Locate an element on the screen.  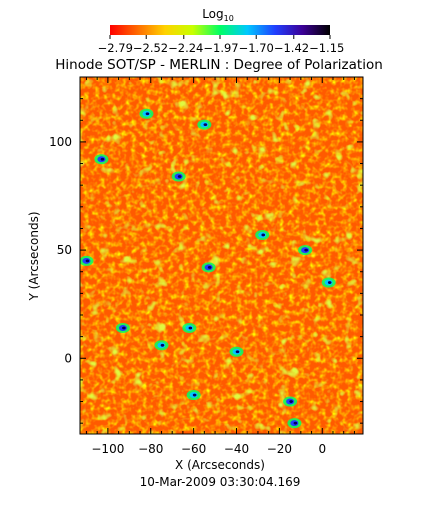
x-tick-label: −40 is located at coordinates (236, 449).